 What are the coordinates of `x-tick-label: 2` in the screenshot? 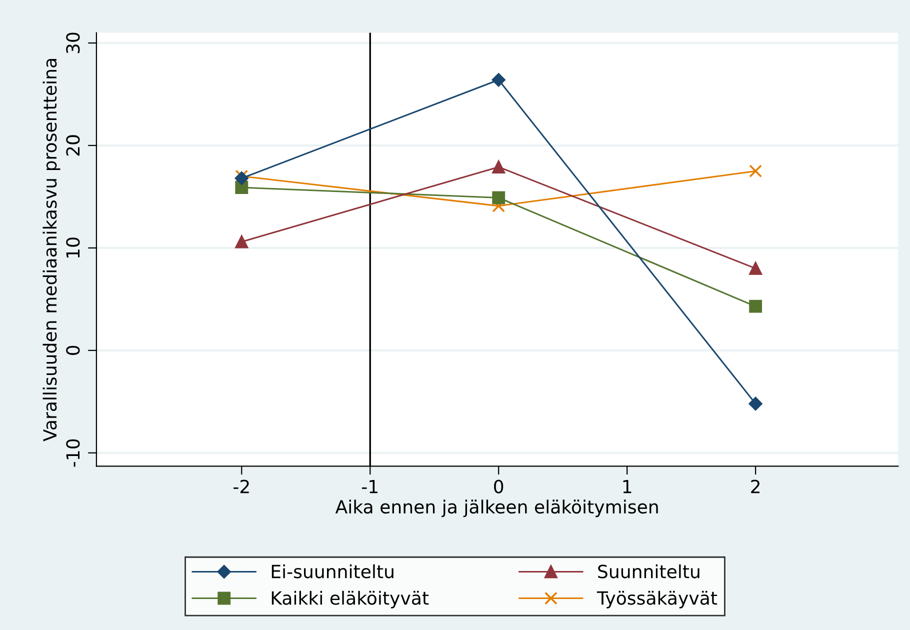 It's located at (755, 487).